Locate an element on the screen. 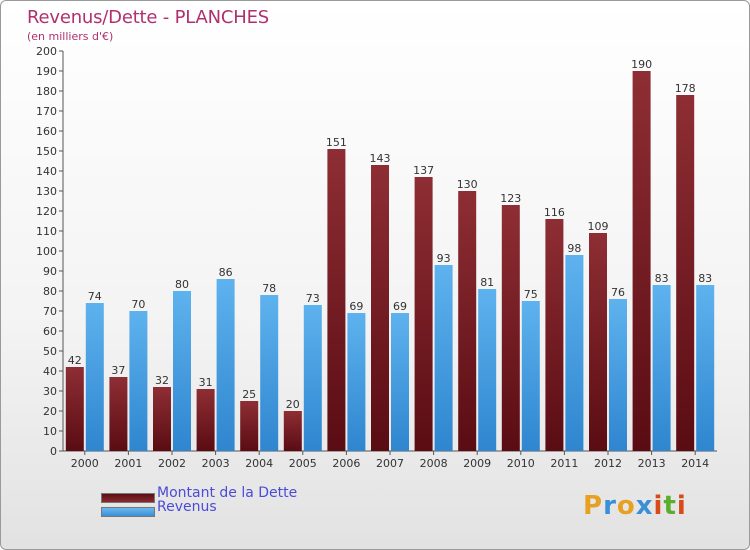 The height and width of the screenshot is (550, 750). y-tick-label: 160 is located at coordinates (46, 131).